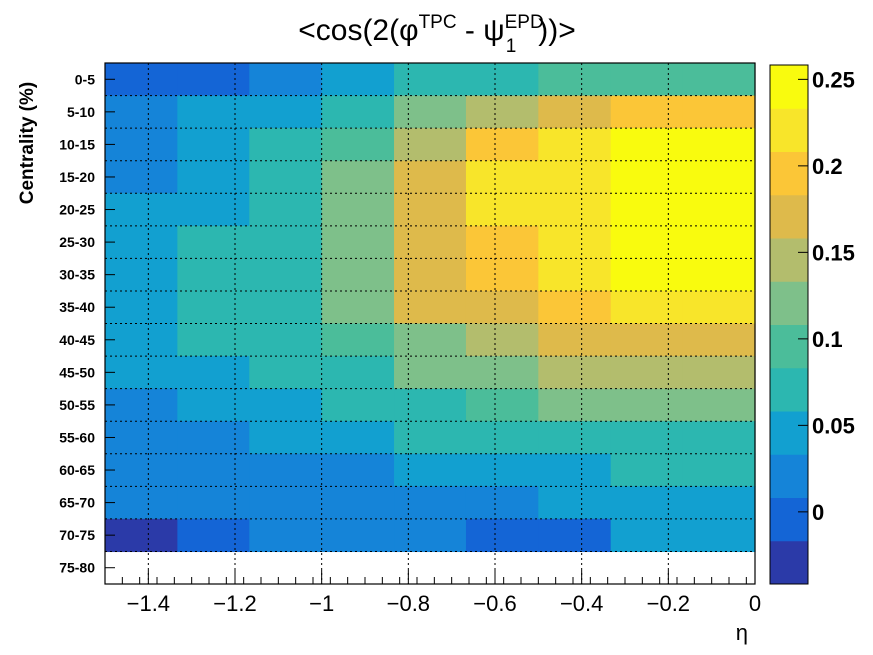 This screenshot has height=655, width=873. What do you see at coordinates (818, 512) in the screenshot?
I see `colorbar-tick-label: 0` at bounding box center [818, 512].